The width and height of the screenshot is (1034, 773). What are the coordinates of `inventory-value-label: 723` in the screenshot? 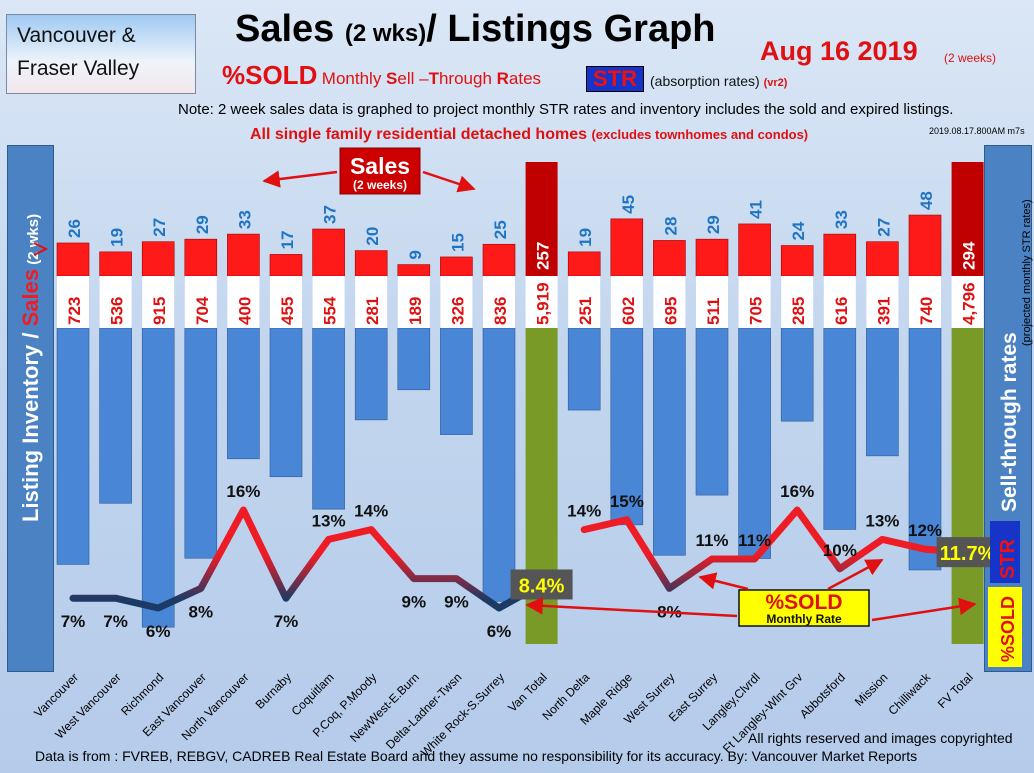 It's located at (74, 311).